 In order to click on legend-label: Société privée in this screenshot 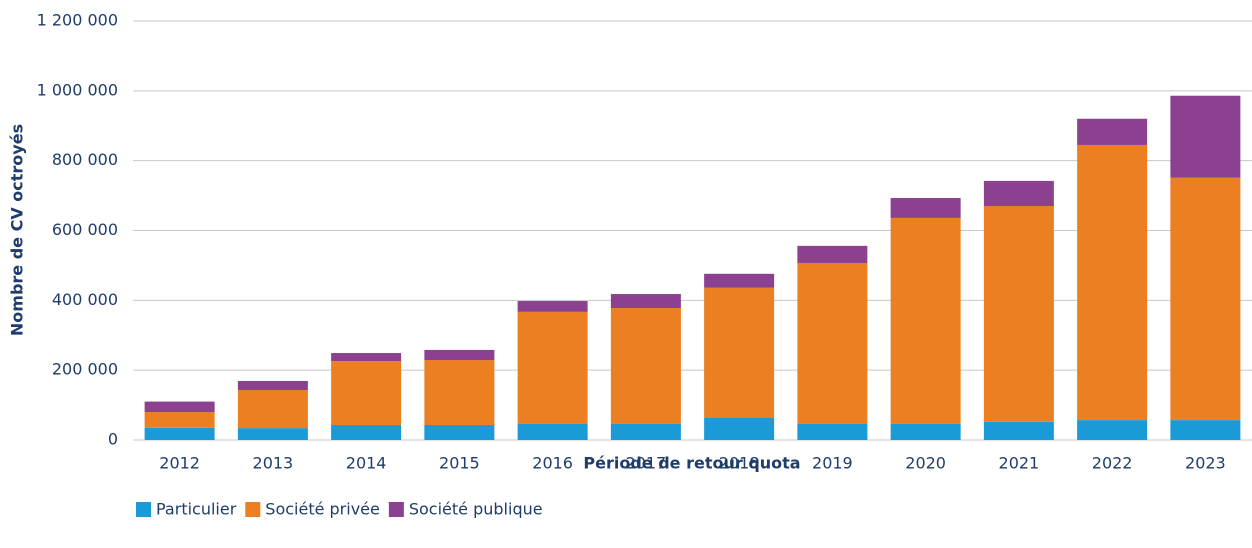, I will do `click(322, 509)`.